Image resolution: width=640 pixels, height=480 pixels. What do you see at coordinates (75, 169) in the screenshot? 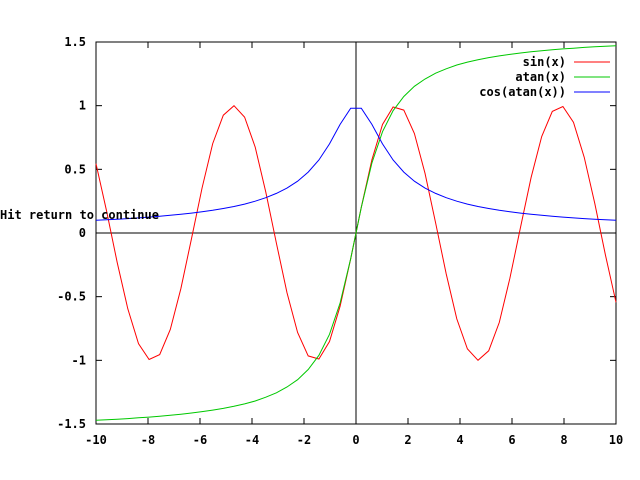
I see `y-tick-label: 0.5` at bounding box center [75, 169].